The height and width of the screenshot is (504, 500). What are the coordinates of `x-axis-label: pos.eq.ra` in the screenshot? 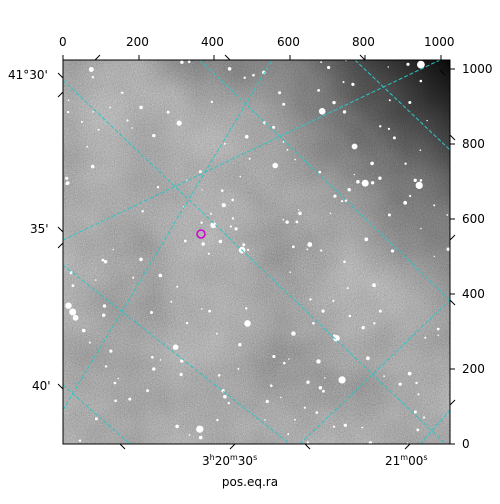 It's located at (250, 482).